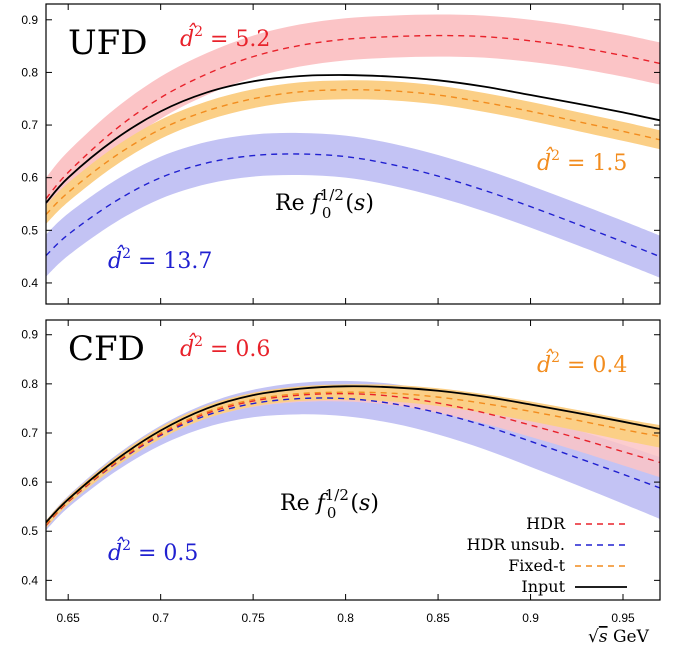 The image size is (678, 652). Describe the element at coordinates (164, 553) in the screenshot. I see `annotation-value: = 0.5` at that location.